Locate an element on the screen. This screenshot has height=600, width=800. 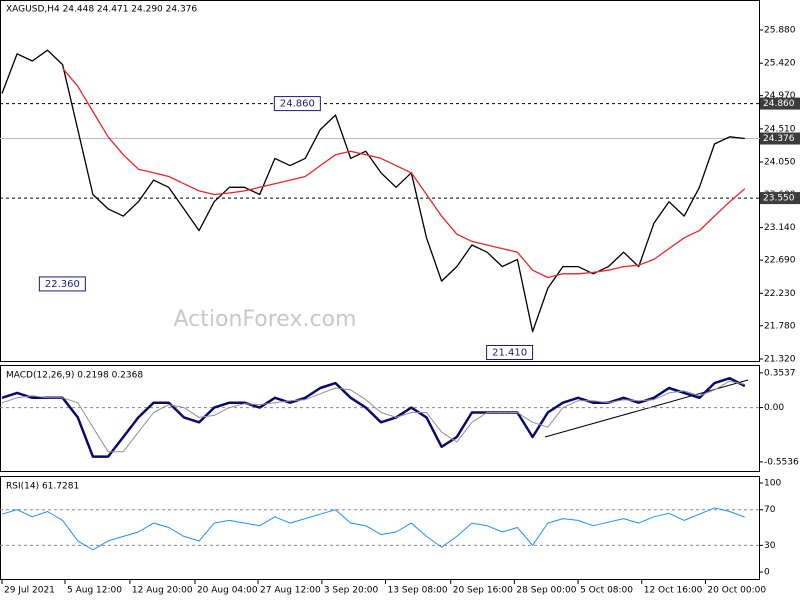
panel-title: RSI(14) 61.7281 is located at coordinates (42, 487).